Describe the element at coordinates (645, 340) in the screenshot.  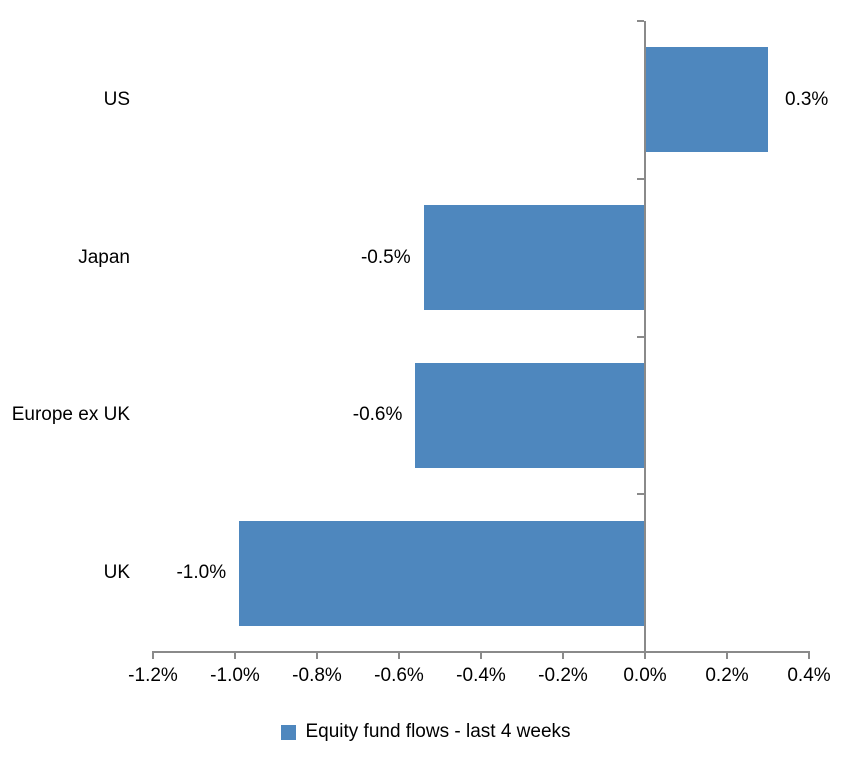
I see `zero-axis-line` at that location.